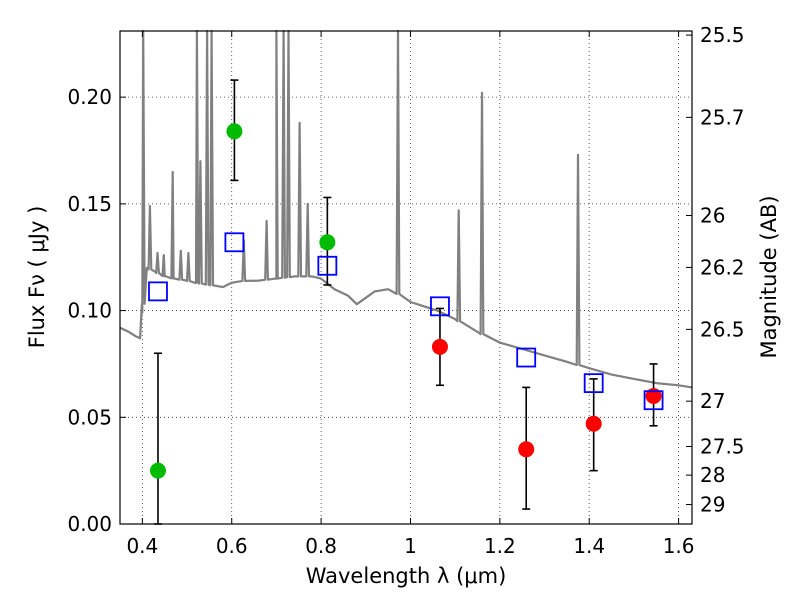  I want to click on x-tick-label: 0.8, so click(321, 546).